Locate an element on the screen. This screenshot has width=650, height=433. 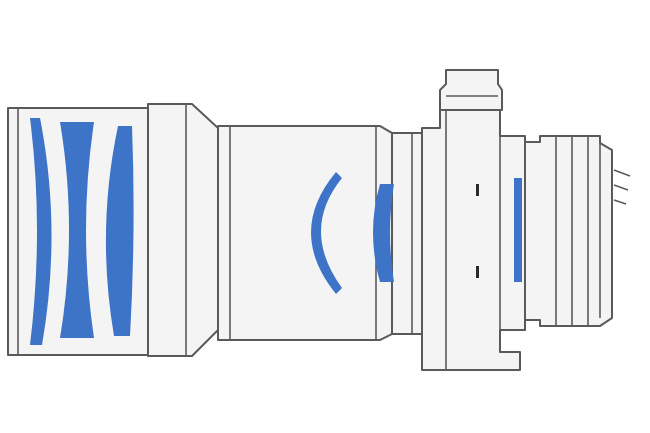
lens-element-prism is located at coordinates (518, 230).